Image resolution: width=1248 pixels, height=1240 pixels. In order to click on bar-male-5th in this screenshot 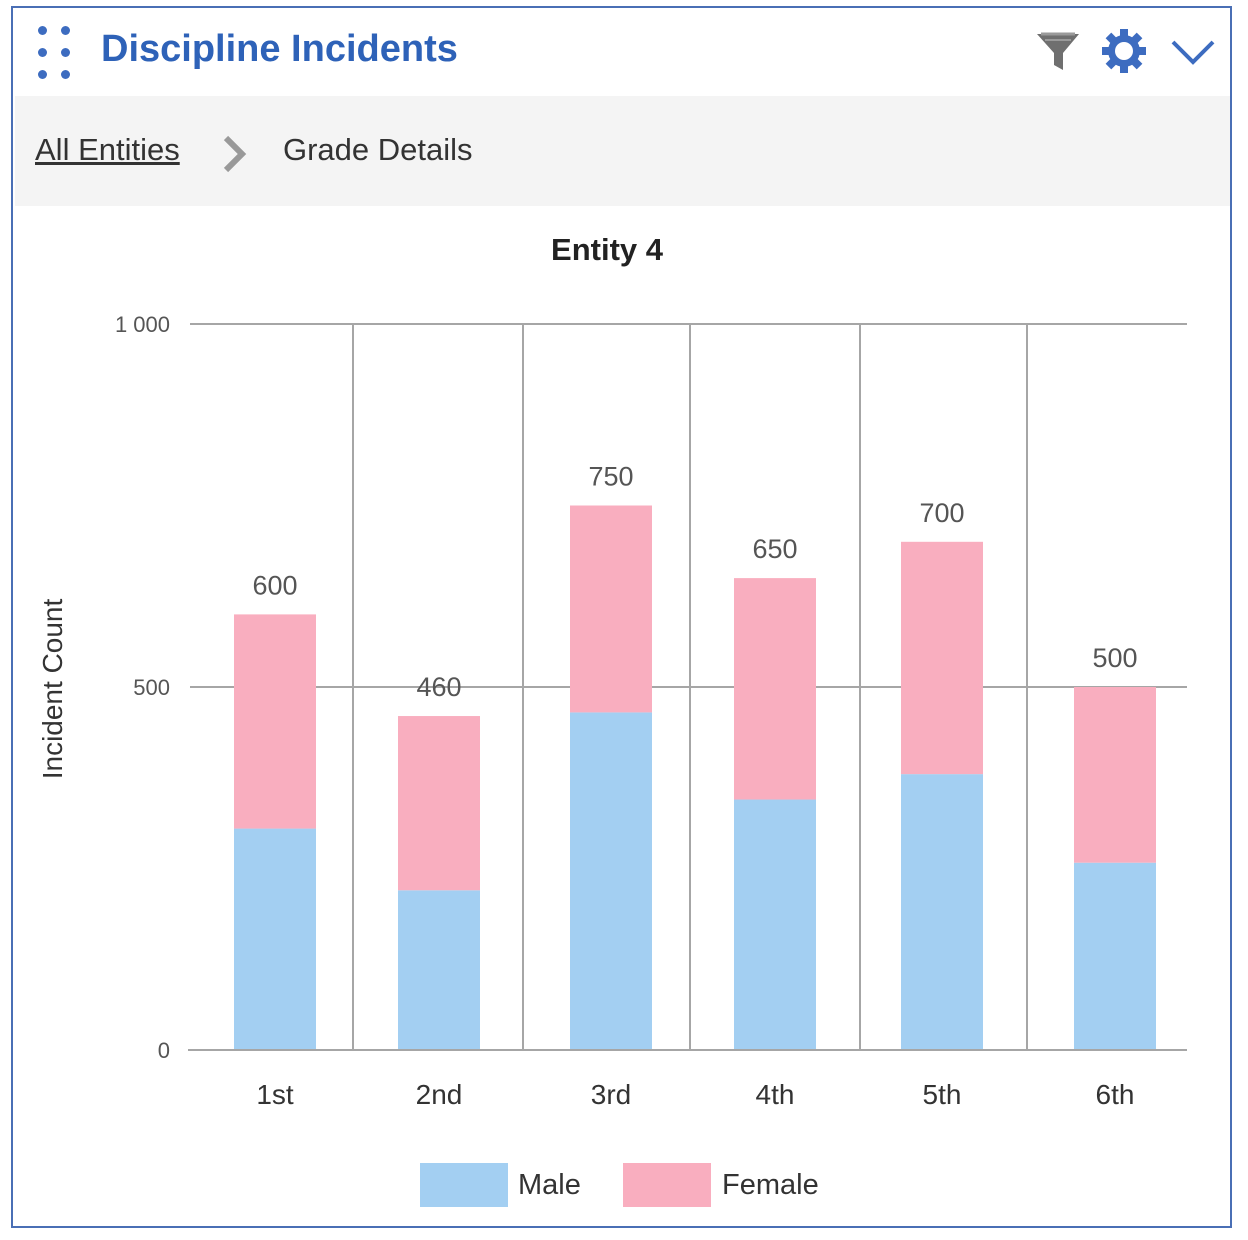, I will do `click(942, 912)`.